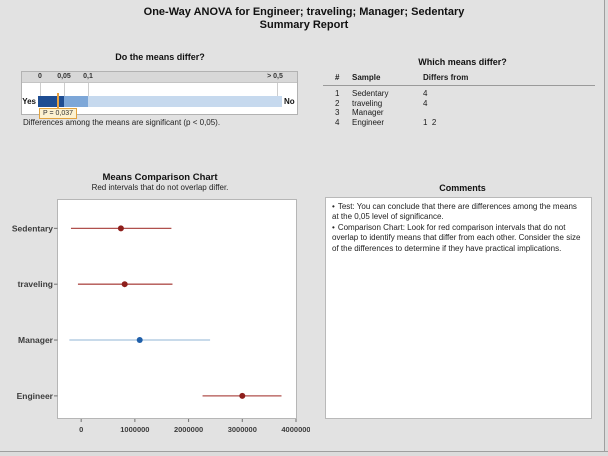  I want to click on row-sample: Engineer, so click(368, 123).